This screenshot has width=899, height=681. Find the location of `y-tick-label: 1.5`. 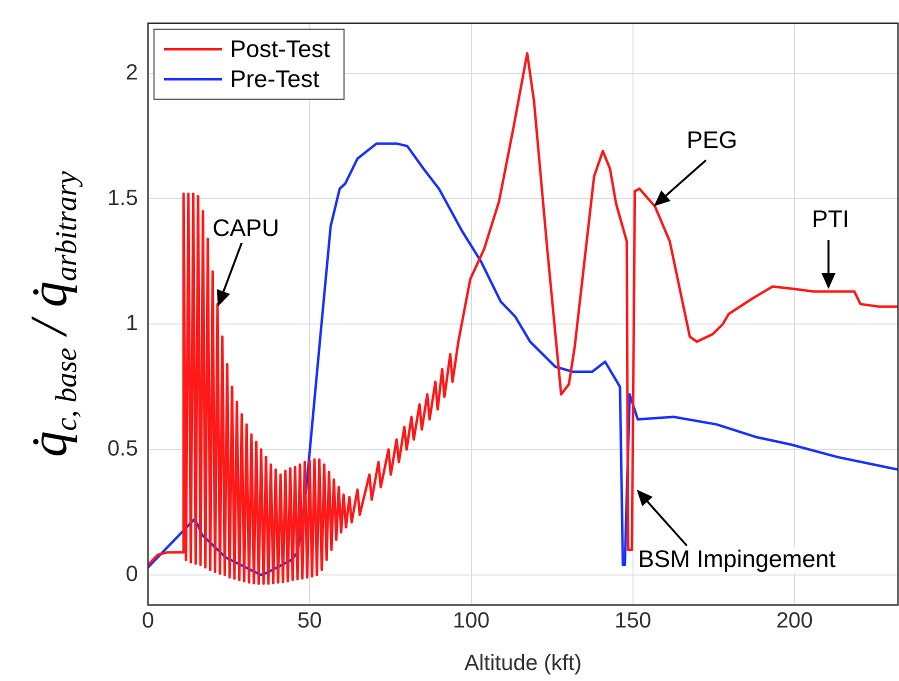

y-tick-label: 1.5 is located at coordinates (122, 197).